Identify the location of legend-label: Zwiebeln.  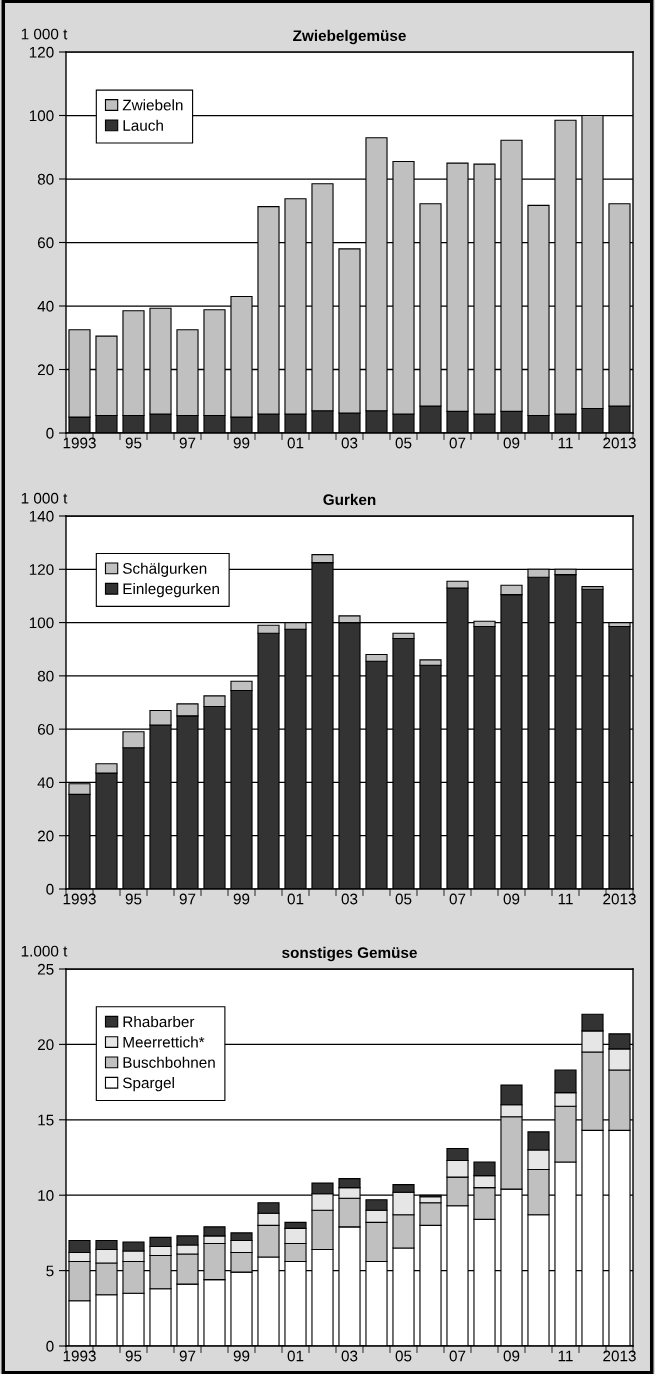
(152, 105).